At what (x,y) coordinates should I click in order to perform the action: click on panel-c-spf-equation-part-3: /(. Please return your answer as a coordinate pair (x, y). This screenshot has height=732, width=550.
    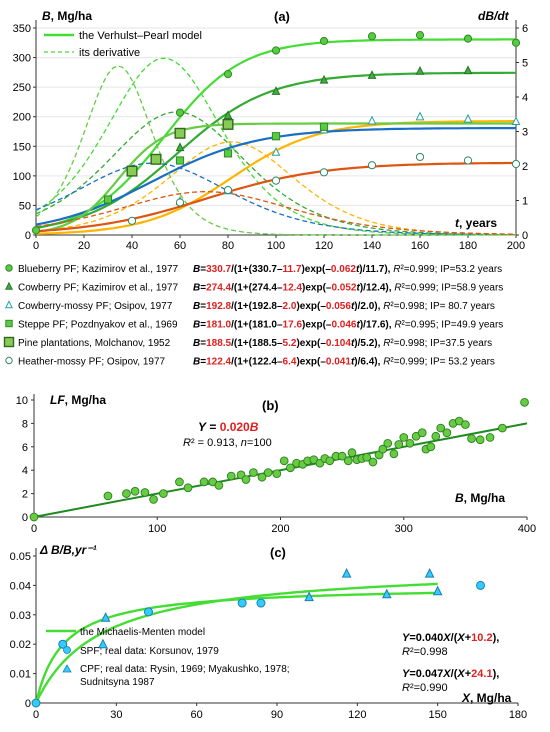
    Looking at the image, I should click on (454, 638).